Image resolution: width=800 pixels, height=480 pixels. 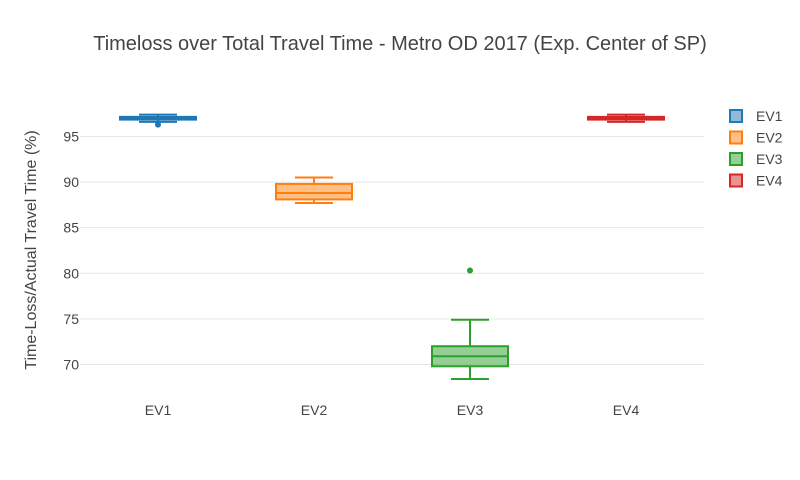 What do you see at coordinates (31, 249) in the screenshot?
I see `y-axis-label: Time-Loss/Actual Travel Time (%)` at bounding box center [31, 249].